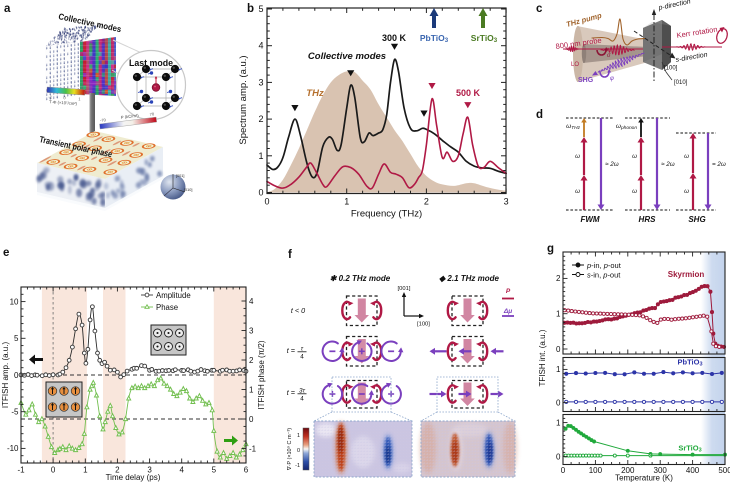 The height and width of the screenshot is (484, 730). What do you see at coordinates (612, 79) in the screenshot?
I see `svg-text: φ` at bounding box center [612, 79].